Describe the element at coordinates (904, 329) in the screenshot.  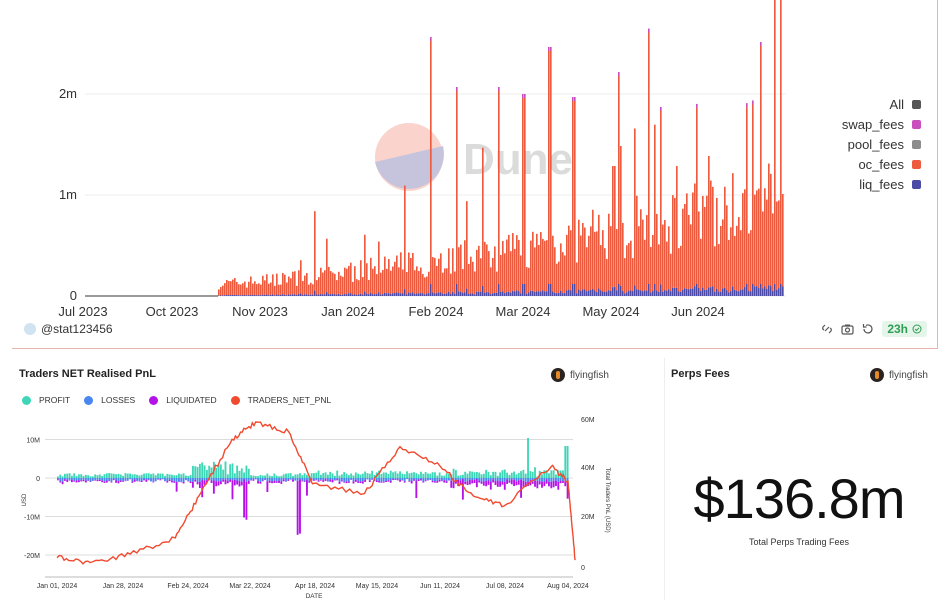
I see `refresh-status-badge: 23h` at that location.